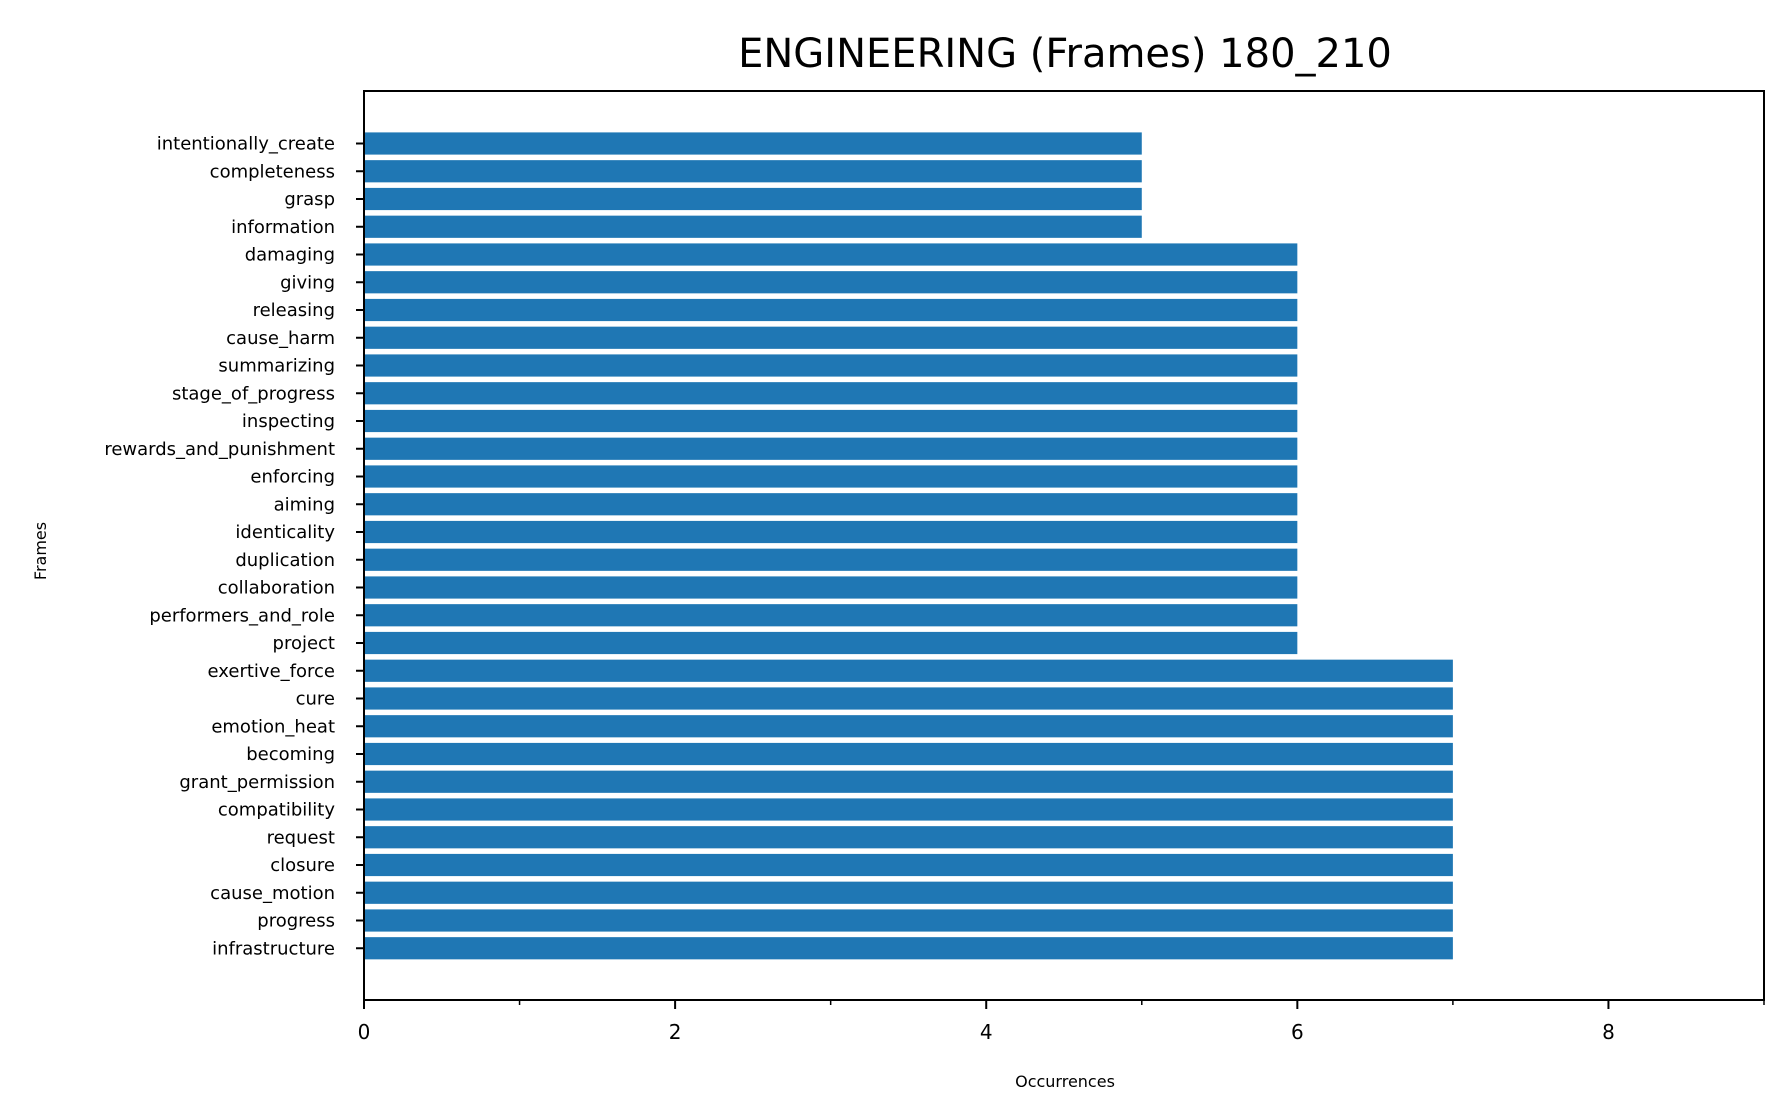  I want to click on y-tick-label: infrastructure, so click(273, 948).